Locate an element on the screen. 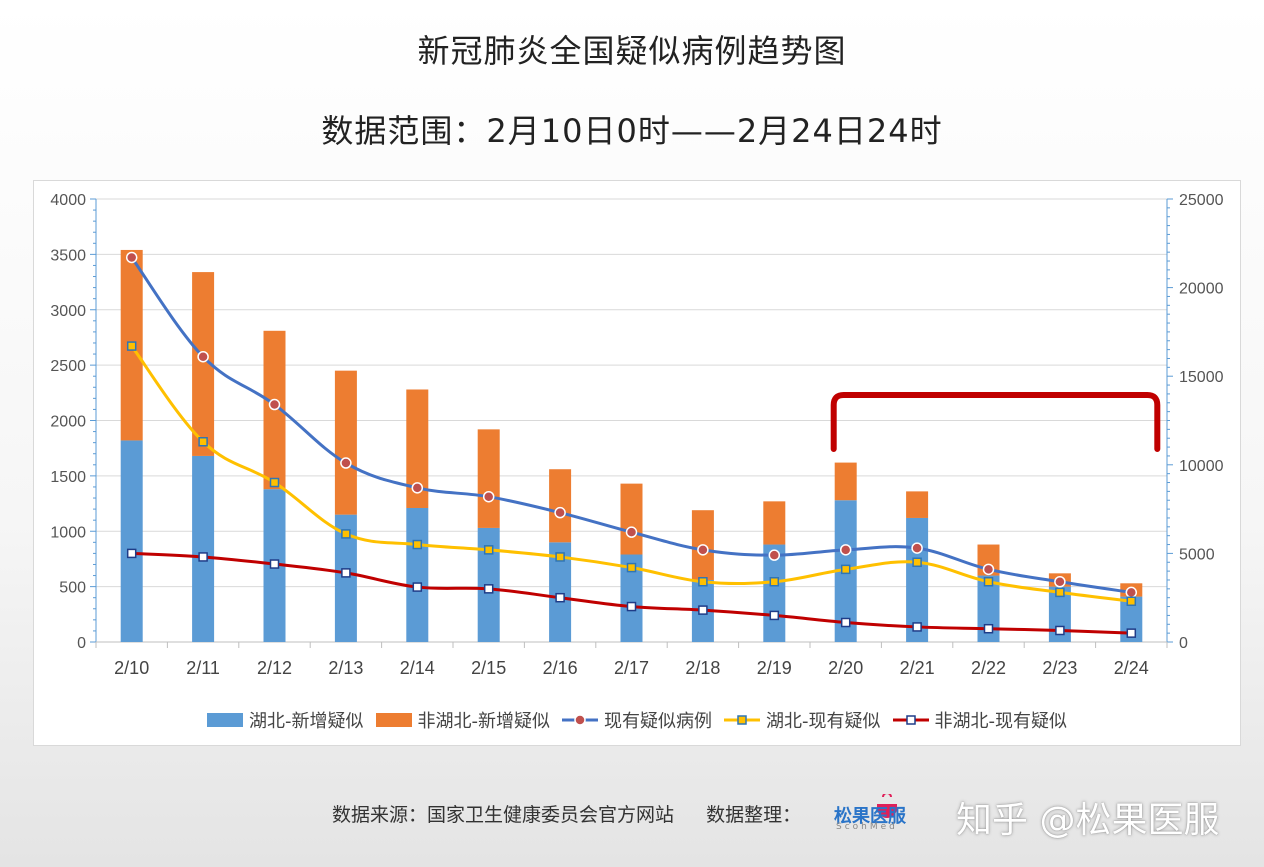 This screenshot has width=1264, height=867. x-axis-tick-label: 2/16 is located at coordinates (560, 668).